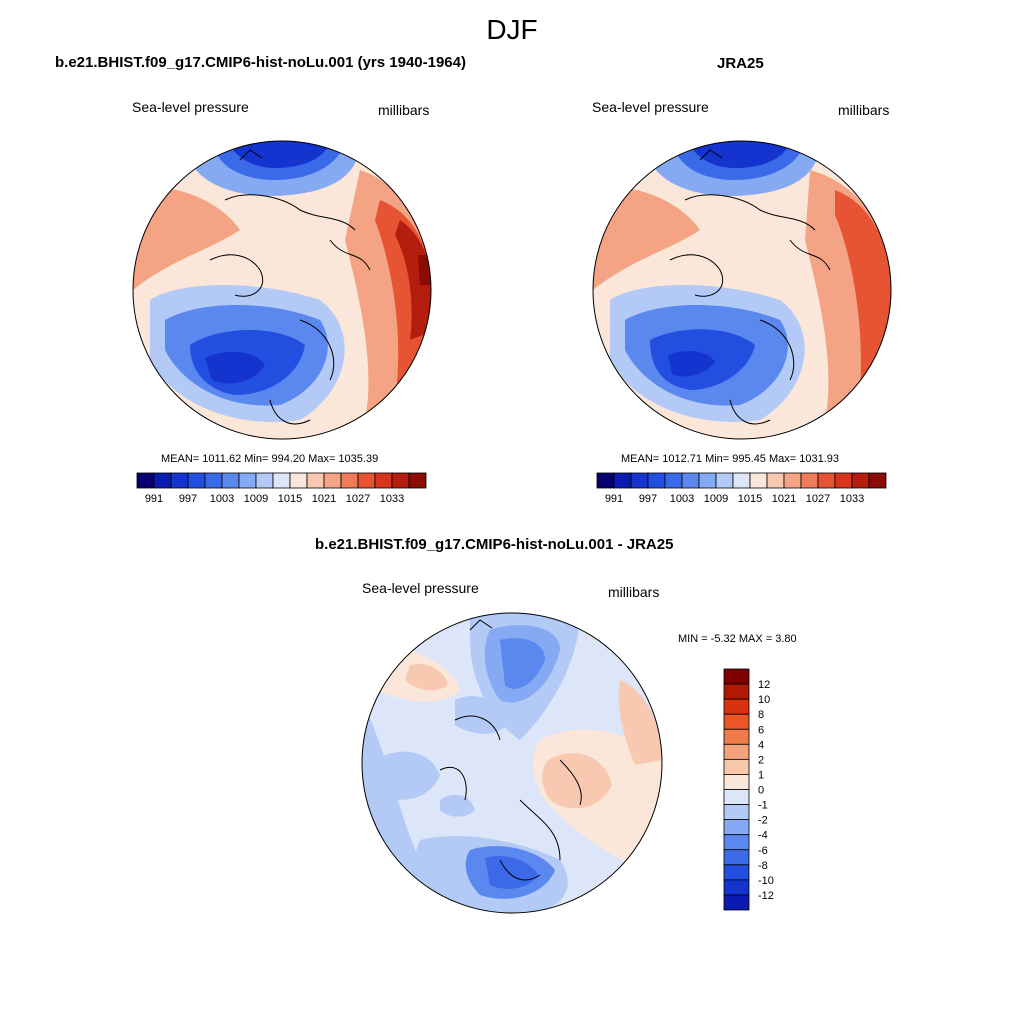 The image size is (1024, 1024). Describe the element at coordinates (290, 499) in the screenshot. I see `colorbar-panel1-tick-label: 1015` at that location.